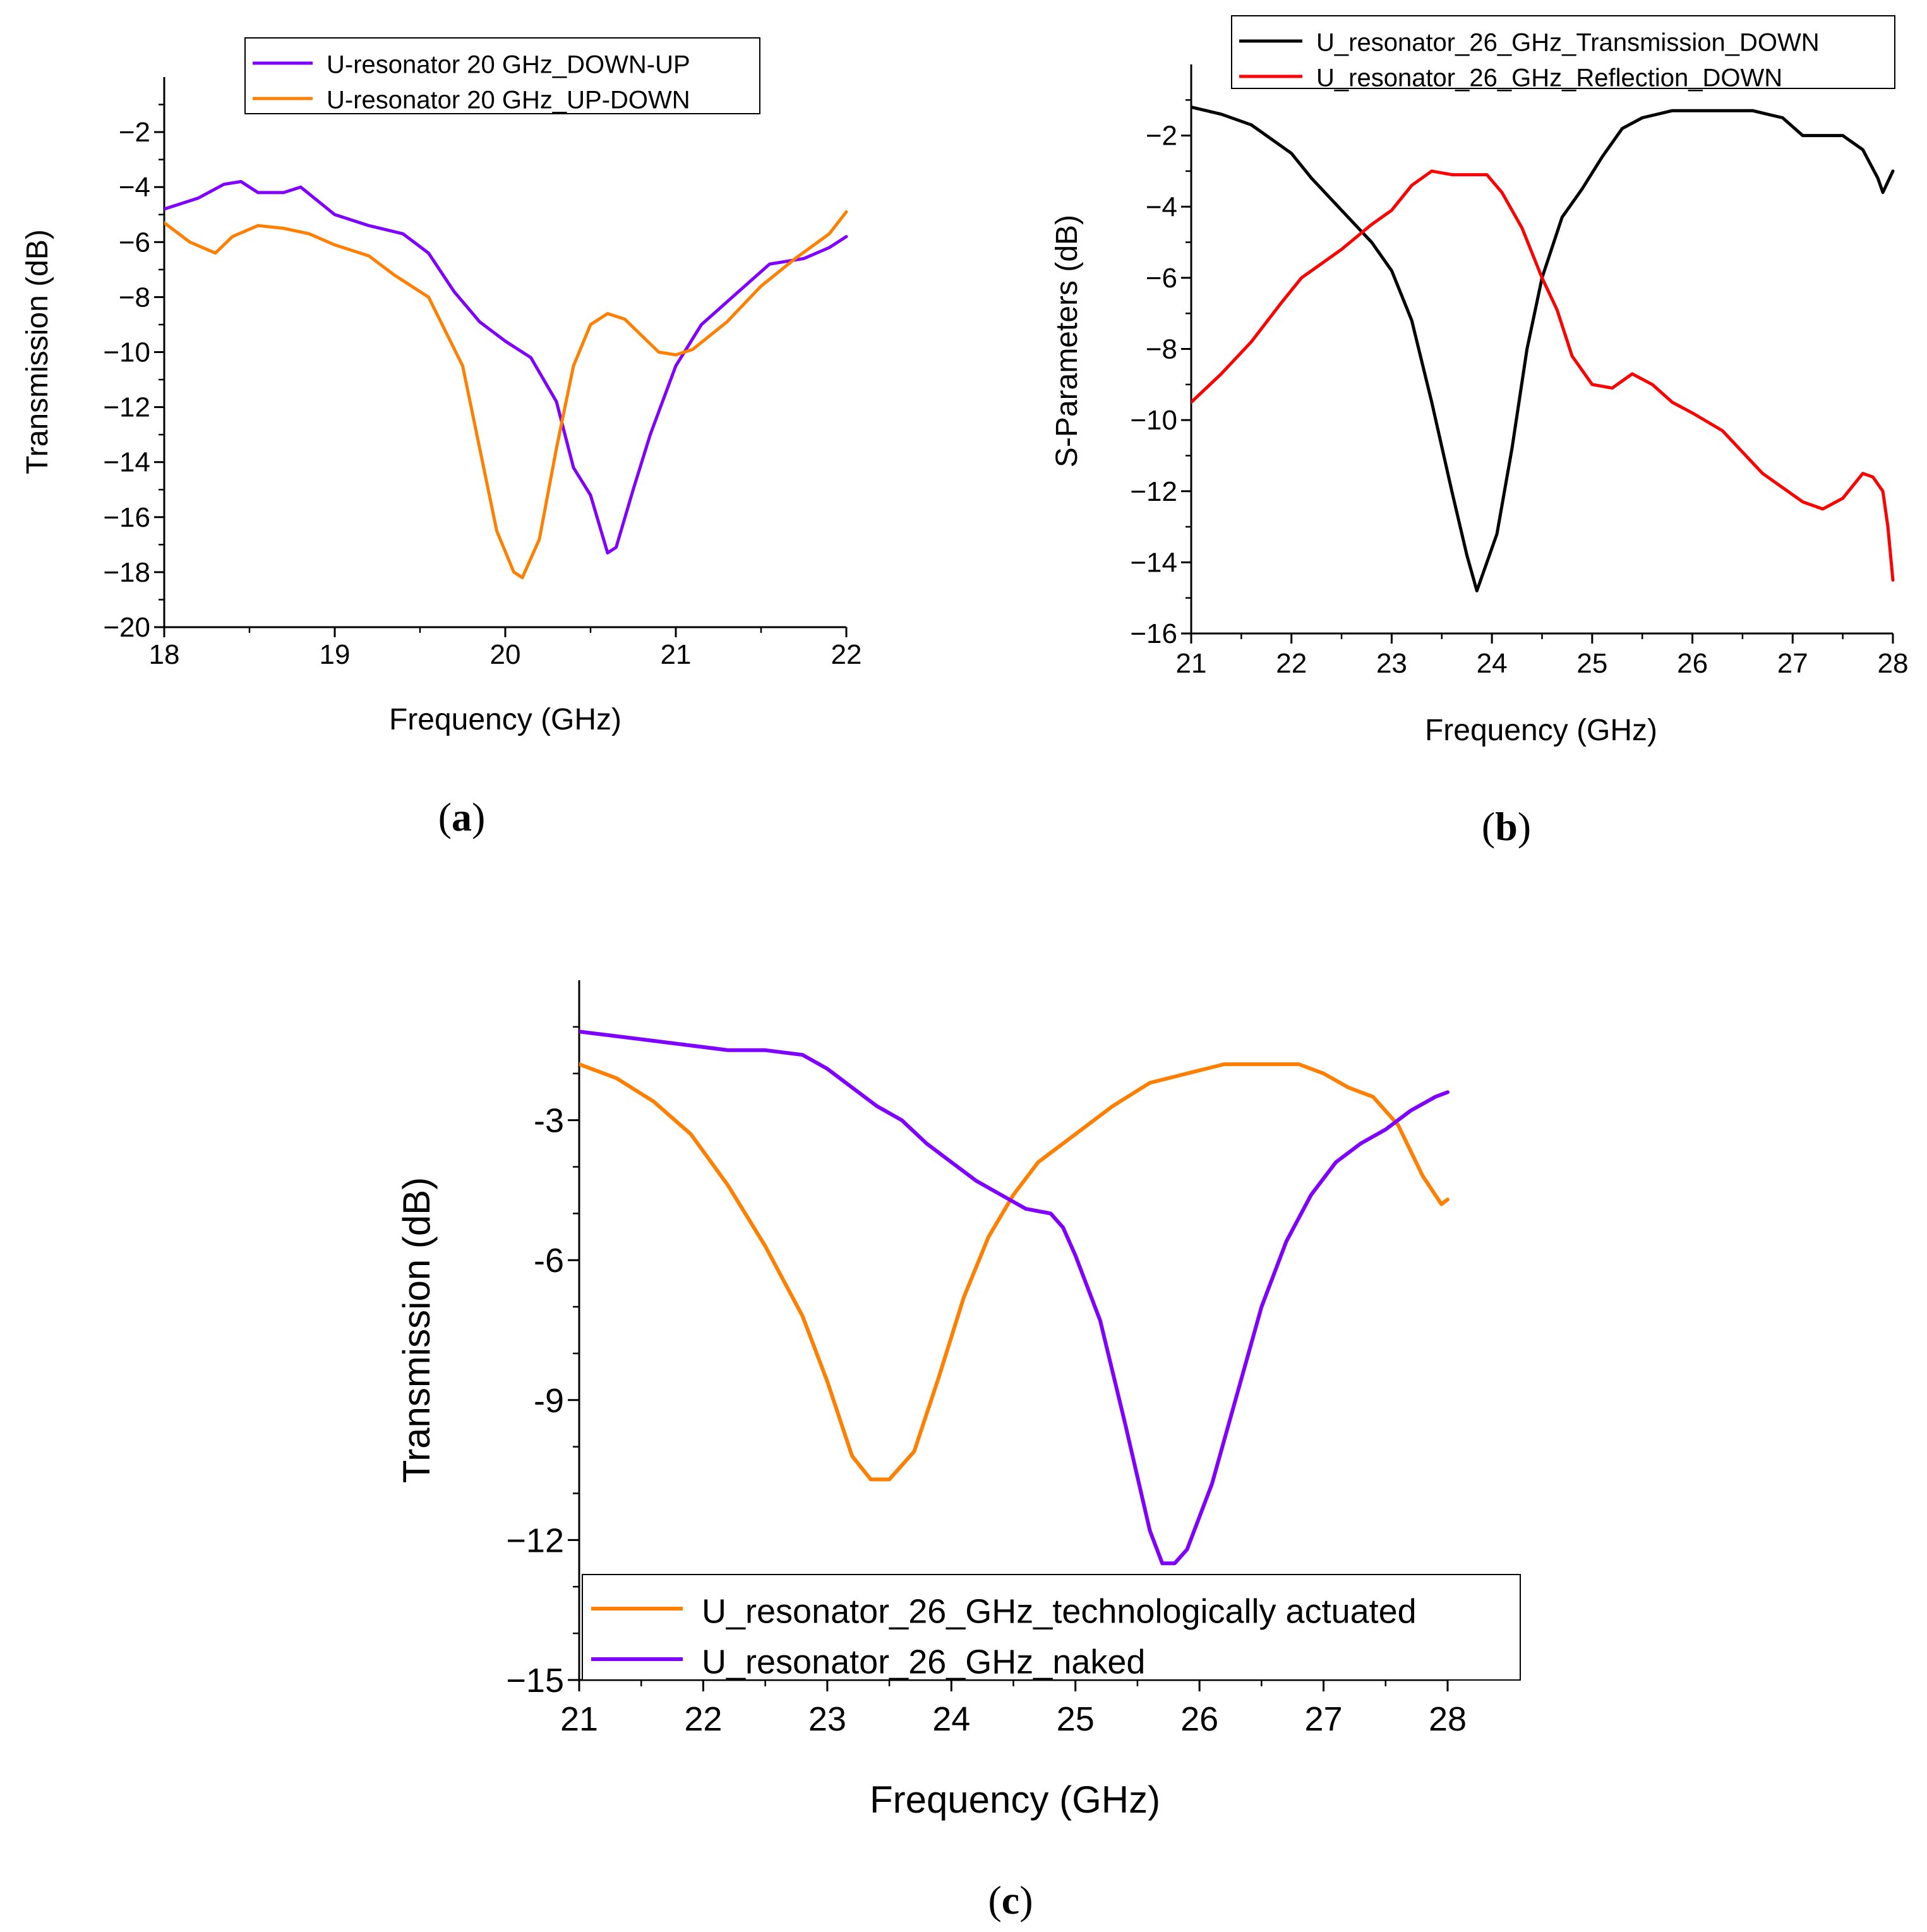 The width and height of the screenshot is (1927, 1932). What do you see at coordinates (1549, 78) in the screenshot?
I see `legend-label-2: U_resonator_26_GHz_Reflection_DOWN` at bounding box center [1549, 78].